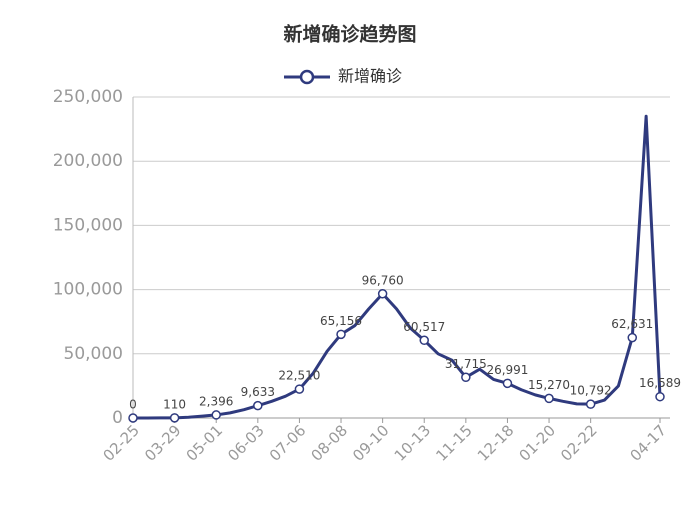  I want to click on y-tick-label: 250,000, so click(88, 97).